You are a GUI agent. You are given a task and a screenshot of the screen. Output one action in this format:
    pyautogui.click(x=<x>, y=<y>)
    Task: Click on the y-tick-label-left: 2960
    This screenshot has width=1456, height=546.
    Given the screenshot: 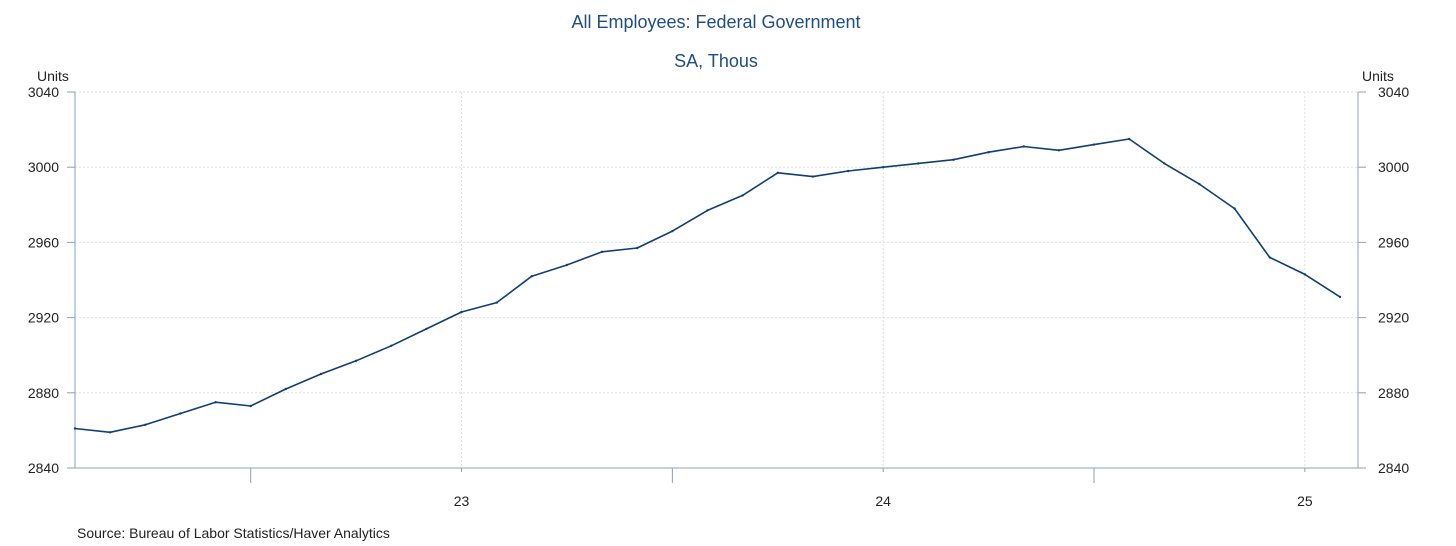 What is the action you would take?
    pyautogui.click(x=43, y=242)
    